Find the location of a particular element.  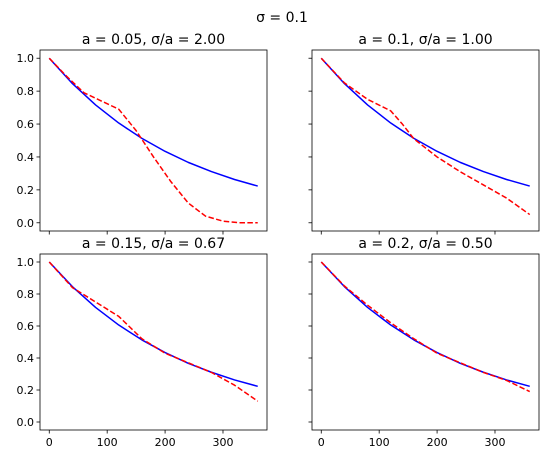

subplot-title: a = 0.15, σ/a = 0.67 is located at coordinates (153, 244).